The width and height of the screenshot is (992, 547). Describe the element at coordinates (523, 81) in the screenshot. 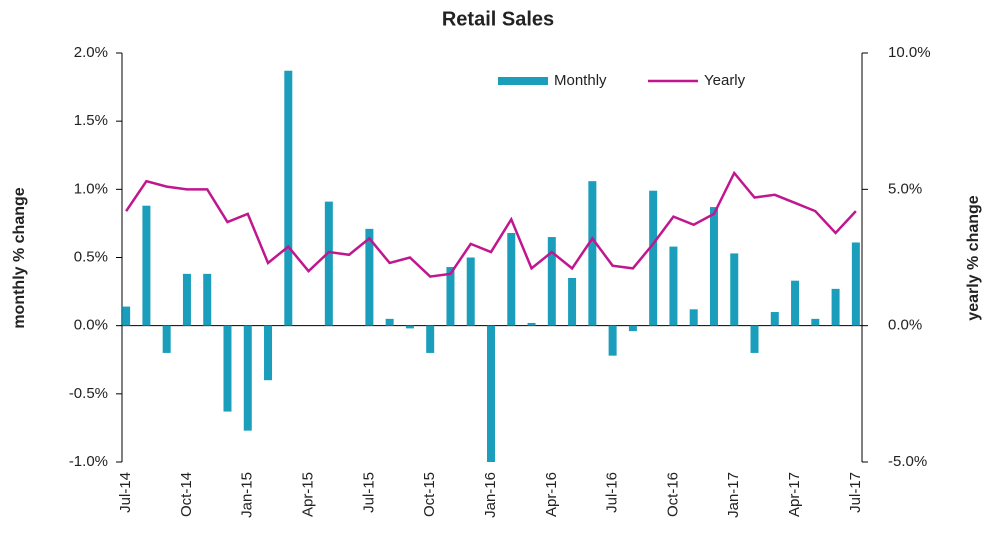

I see `legend-swatch` at that location.